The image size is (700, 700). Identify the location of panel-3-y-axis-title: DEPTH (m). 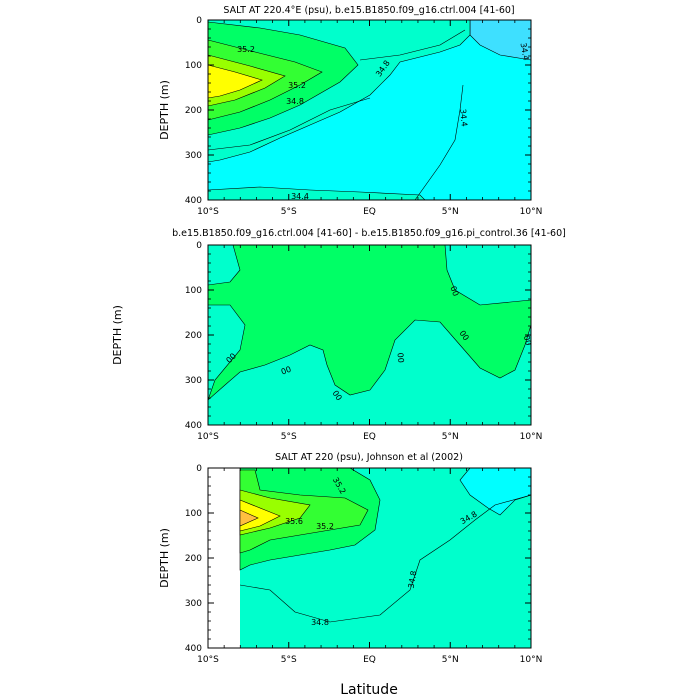
(164, 558).